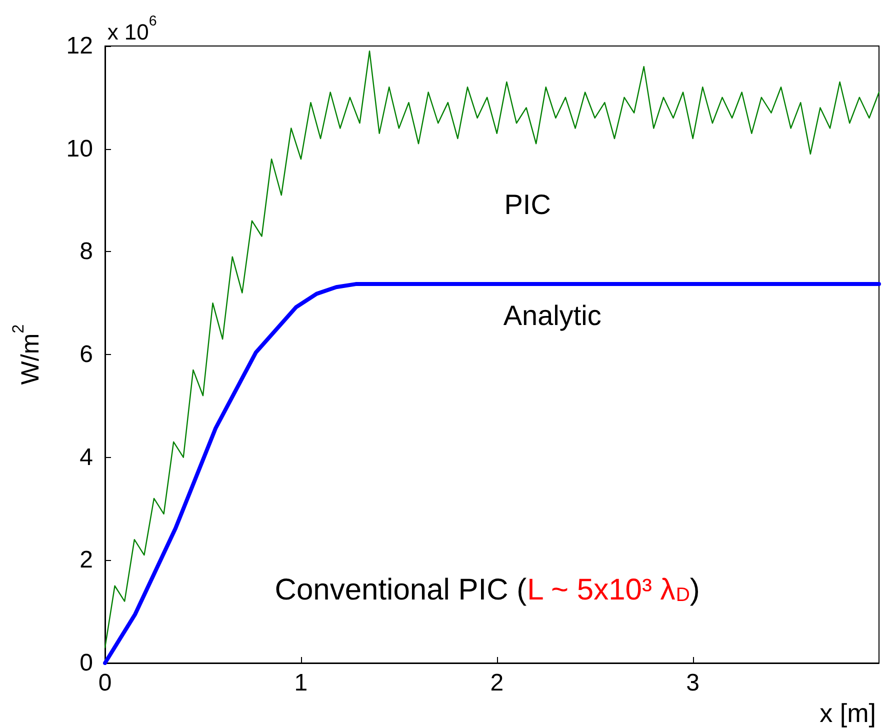 This screenshot has height=728, width=882. Describe the element at coordinates (552, 316) in the screenshot. I see `annotation: Analytic` at that location.